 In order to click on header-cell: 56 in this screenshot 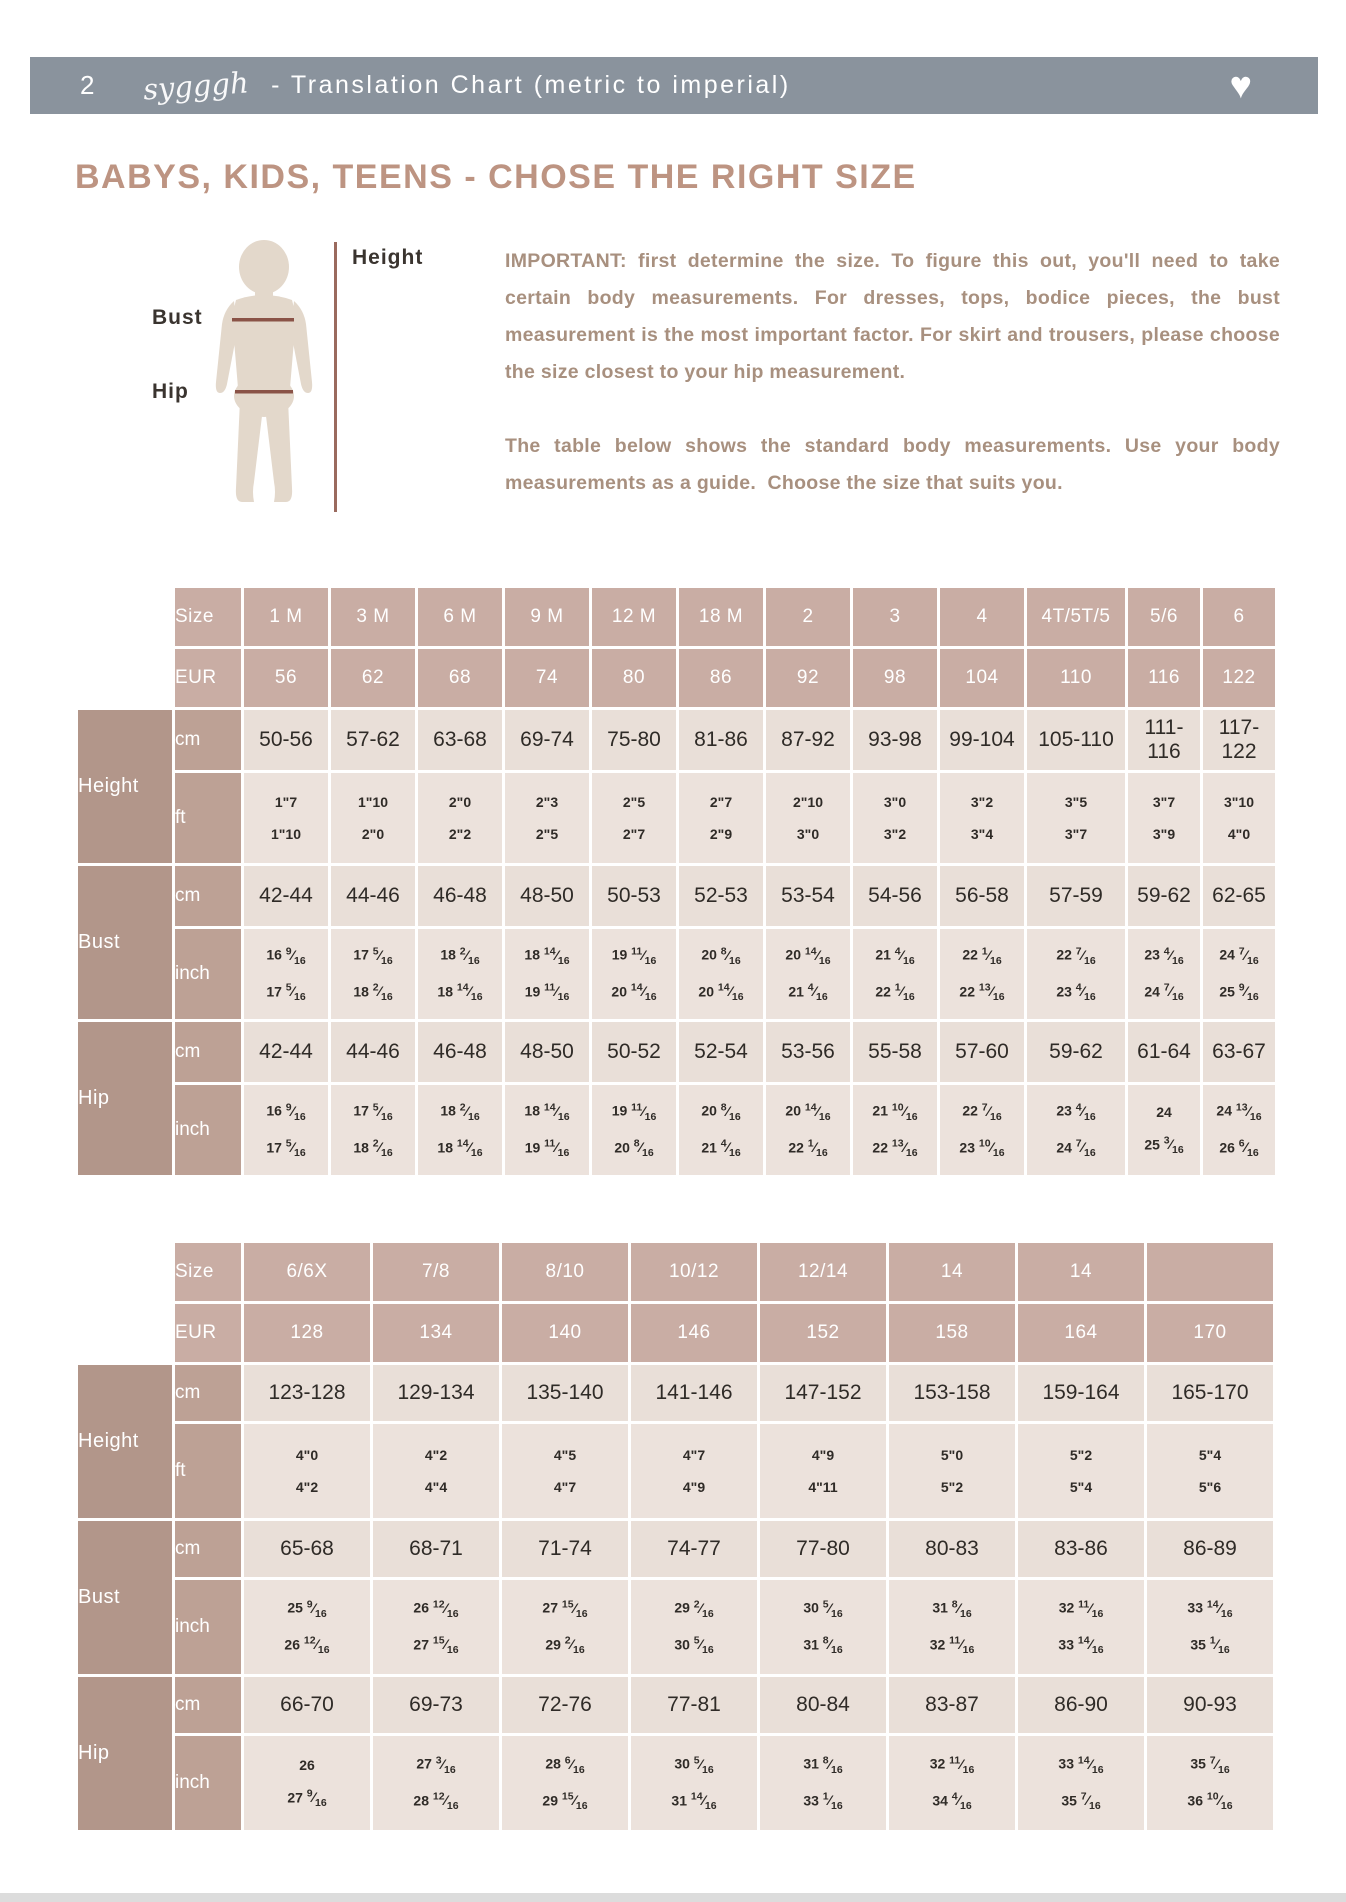, I will do `click(286, 678)`.